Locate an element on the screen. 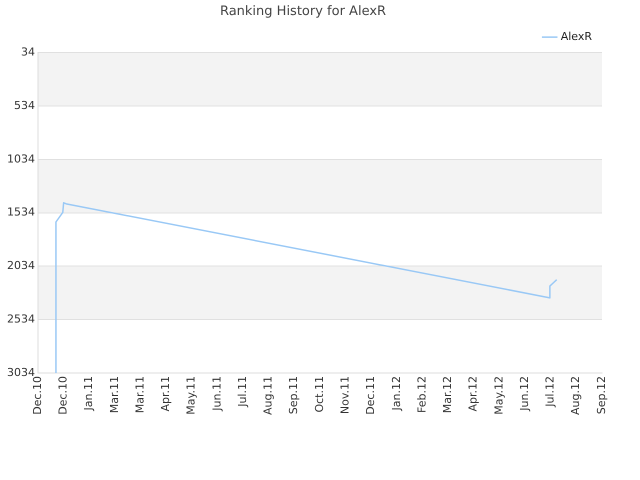  x-tick-label: Oct.11 is located at coordinates (319, 394).